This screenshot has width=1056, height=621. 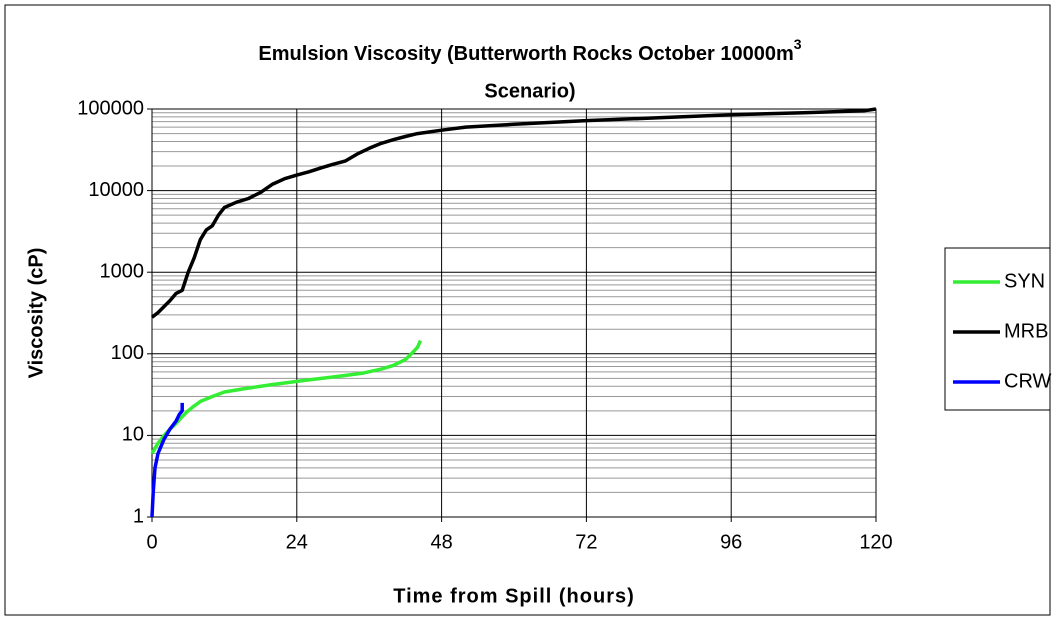 What do you see at coordinates (1026, 331) in the screenshot?
I see `legend-label: MRB` at bounding box center [1026, 331].